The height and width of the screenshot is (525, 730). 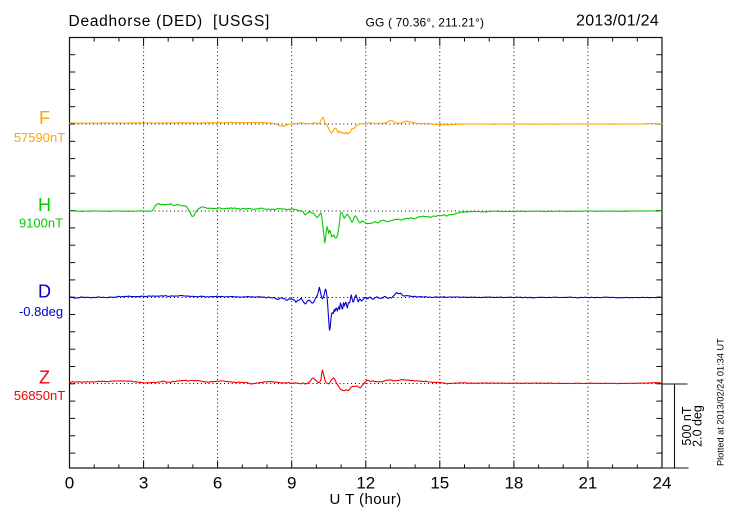 What do you see at coordinates (39, 395) in the screenshot?
I see `svg-text: 56850nT` at bounding box center [39, 395].